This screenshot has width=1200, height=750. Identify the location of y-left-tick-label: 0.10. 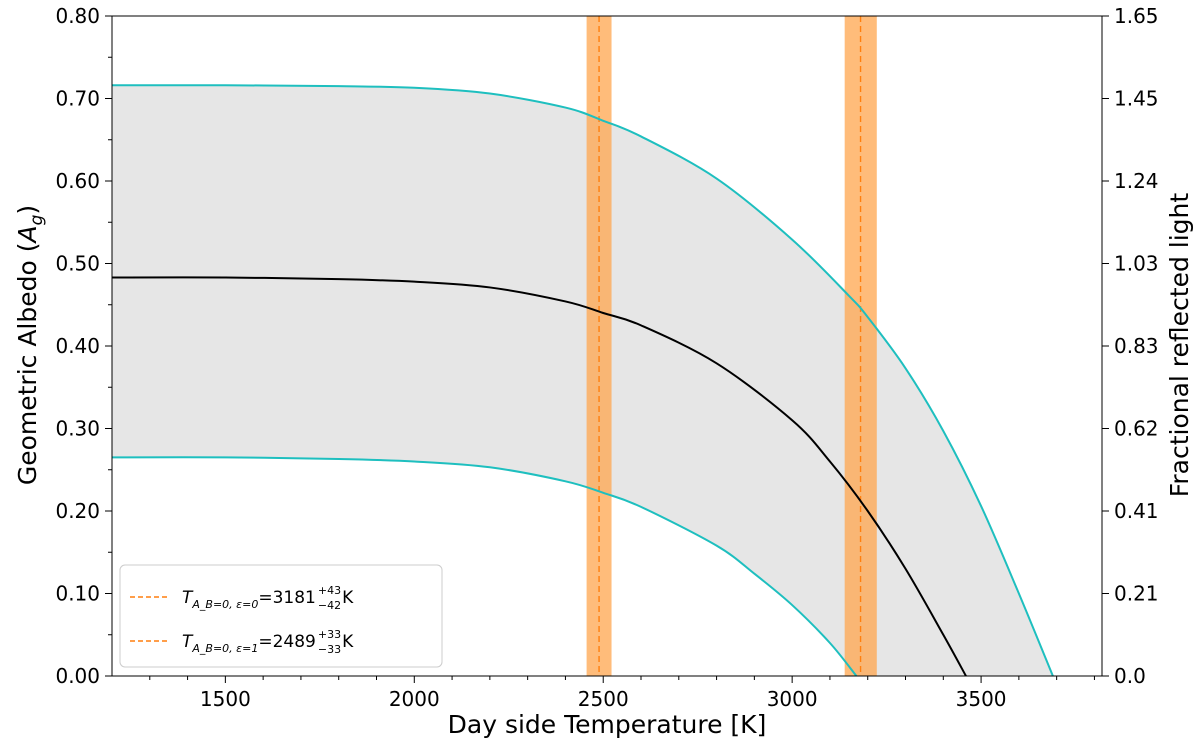
(77, 594).